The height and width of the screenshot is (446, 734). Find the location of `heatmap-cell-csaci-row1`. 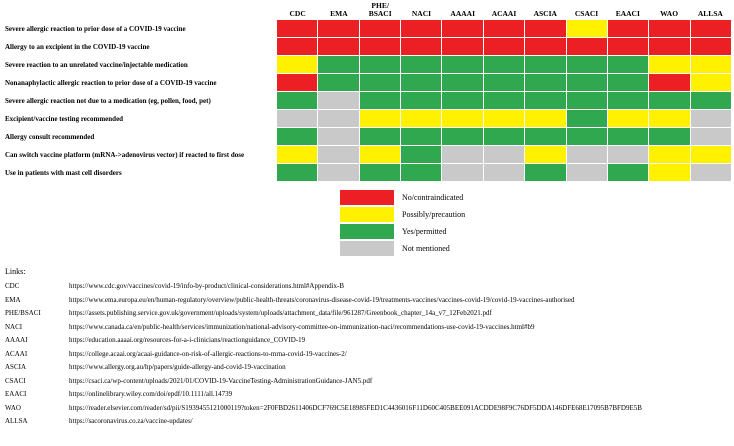

heatmap-cell-csaci-row1 is located at coordinates (586, 28).